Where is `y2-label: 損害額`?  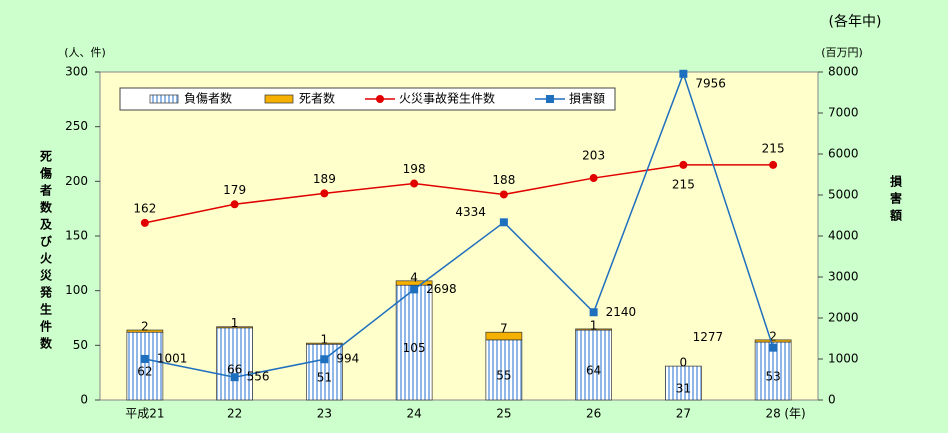 y2-label: 損害額 is located at coordinates (896, 200).